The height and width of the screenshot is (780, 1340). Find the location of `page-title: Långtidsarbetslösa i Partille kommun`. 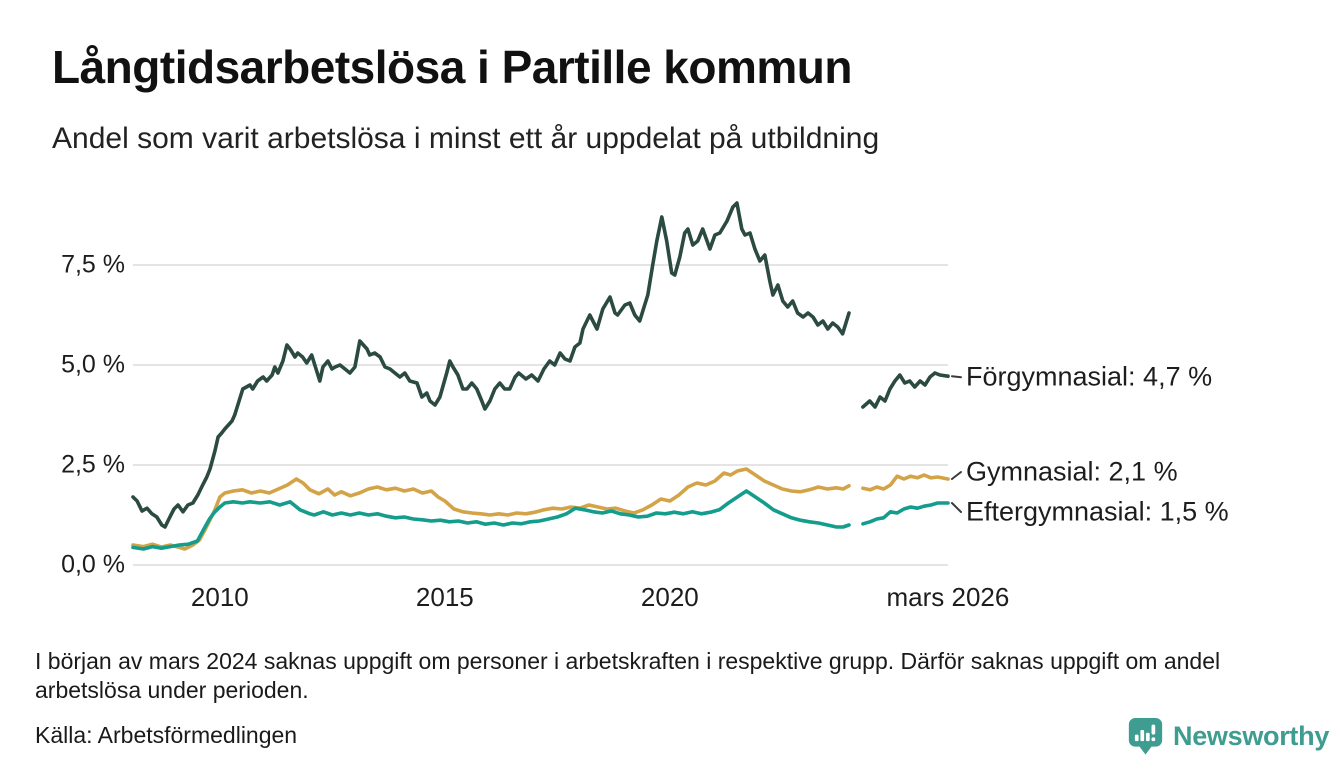

page-title: Långtidsarbetslösa i Partille kommun is located at coordinates (452, 67).